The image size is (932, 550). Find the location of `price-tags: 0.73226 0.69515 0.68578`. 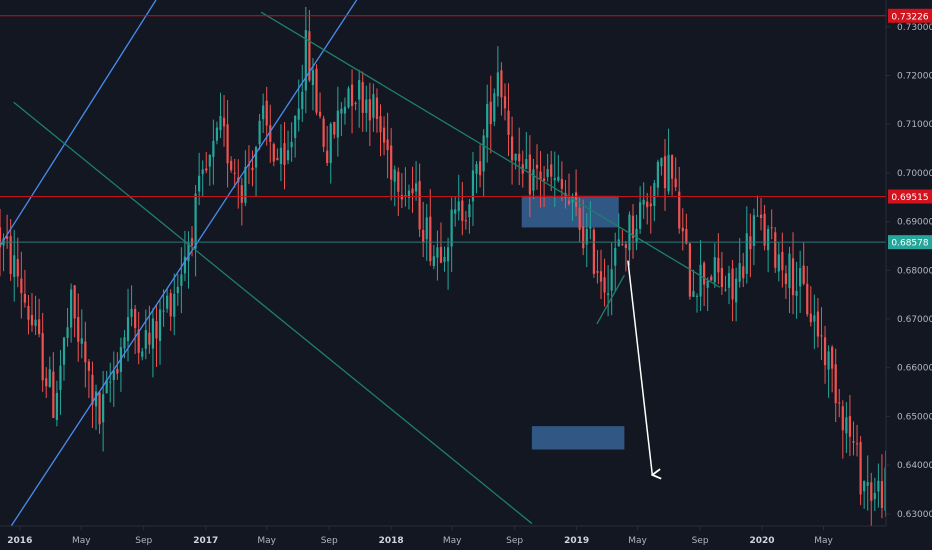

price-tags: 0.73226 0.69515 0.68578 is located at coordinates (910, 129).